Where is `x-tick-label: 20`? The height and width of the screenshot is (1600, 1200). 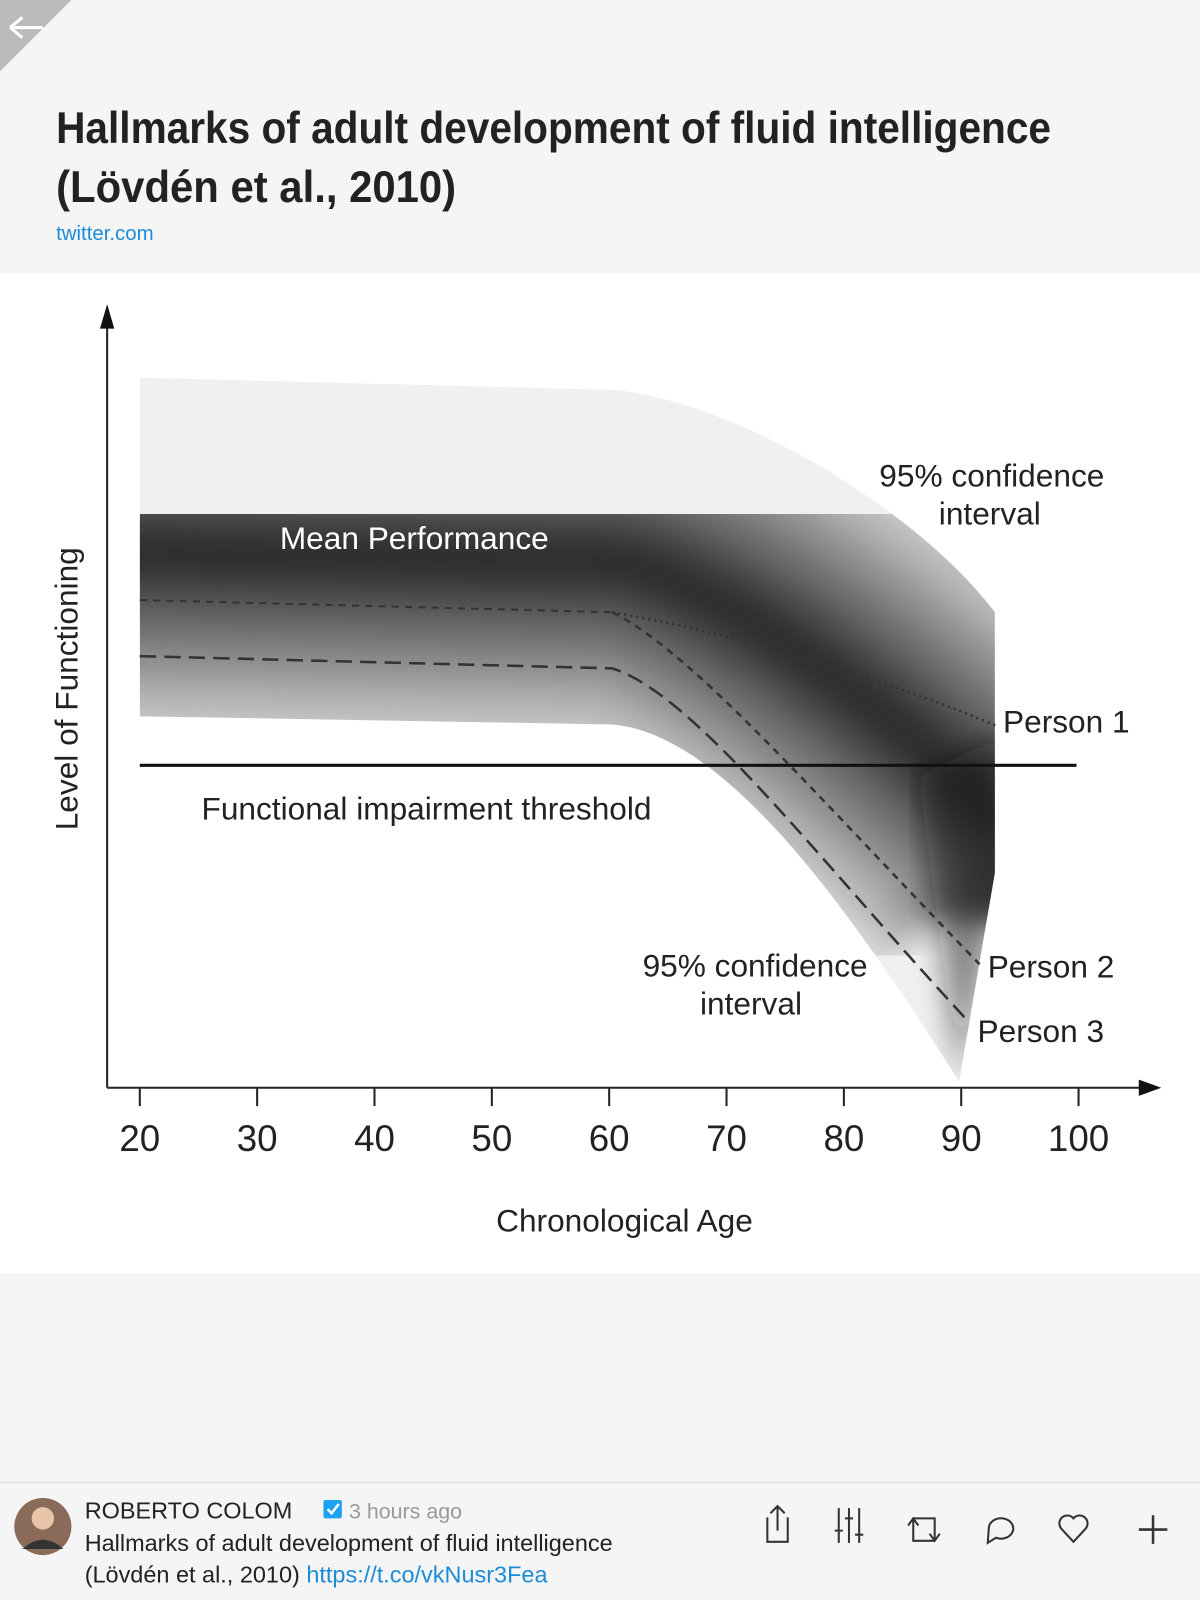 x-tick-label: 20 is located at coordinates (139, 1138).